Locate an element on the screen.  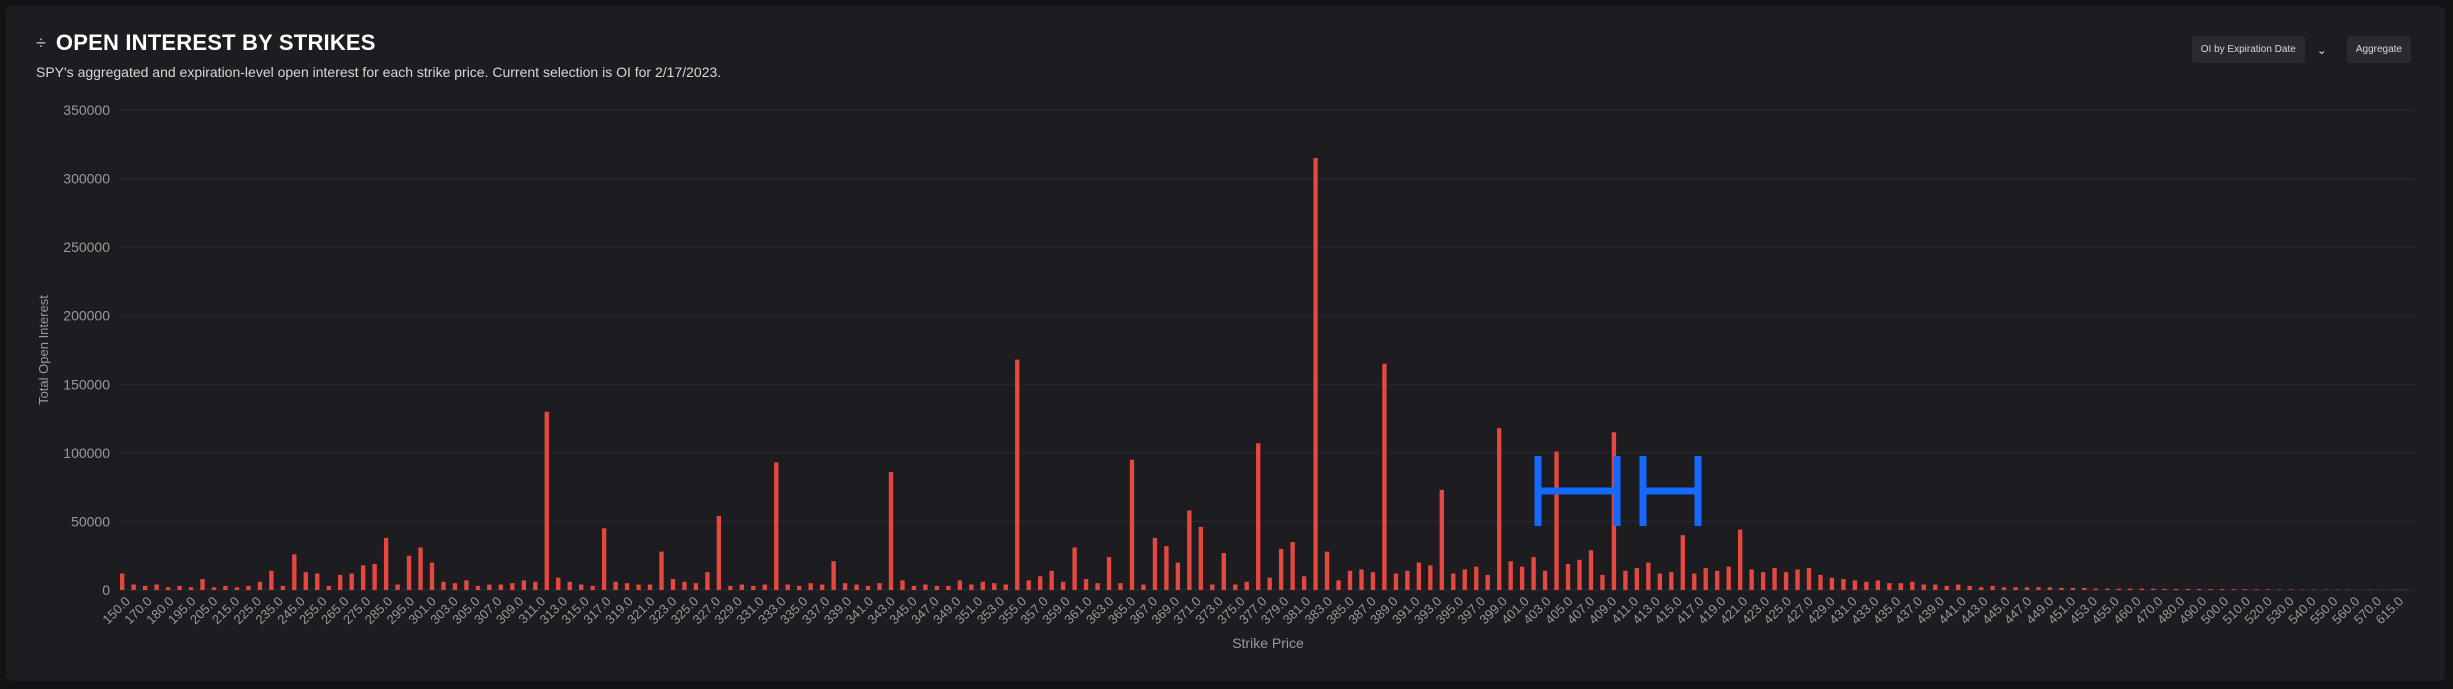
y-axis-label: Total Open Interest is located at coordinates (43, 350).